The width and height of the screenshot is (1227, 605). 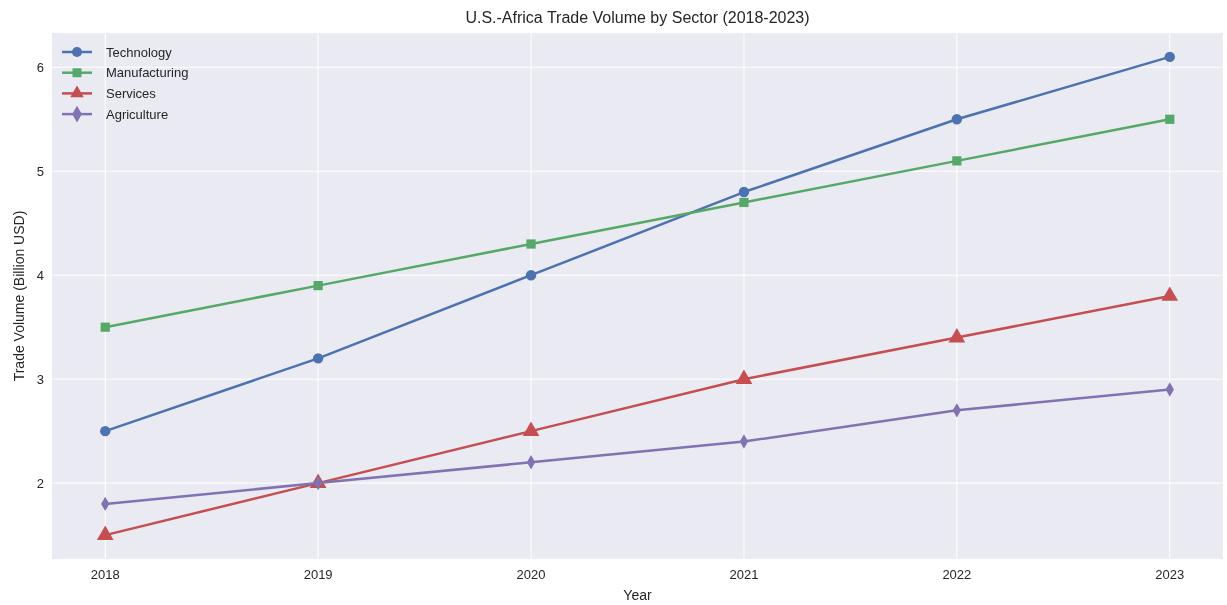 What do you see at coordinates (40, 483) in the screenshot?
I see `y-tick-label: 2` at bounding box center [40, 483].